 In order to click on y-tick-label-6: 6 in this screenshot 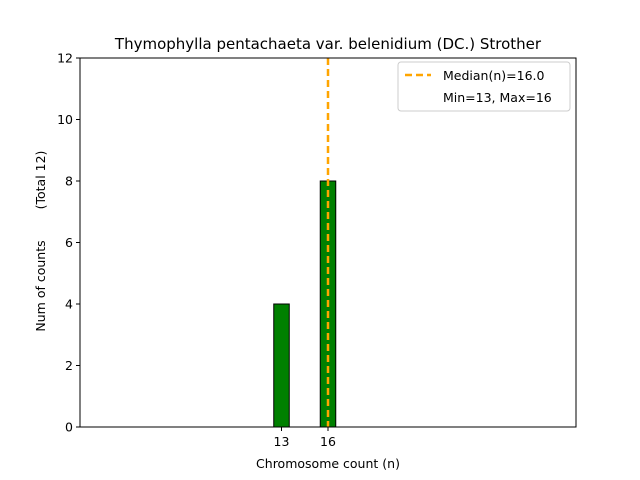, I will do `click(69, 242)`.